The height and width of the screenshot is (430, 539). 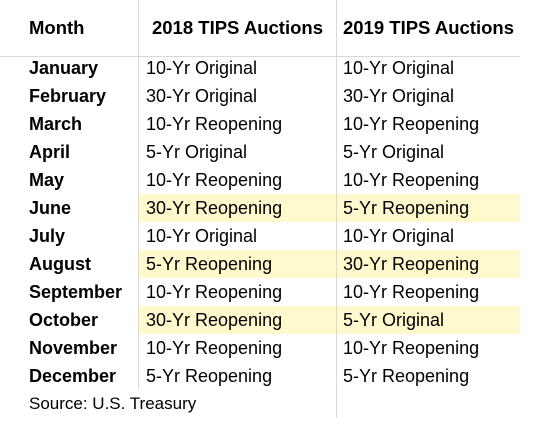 I want to click on table-row: April 5-Yr Original 5-Yr Original, so click(x=260, y=152).